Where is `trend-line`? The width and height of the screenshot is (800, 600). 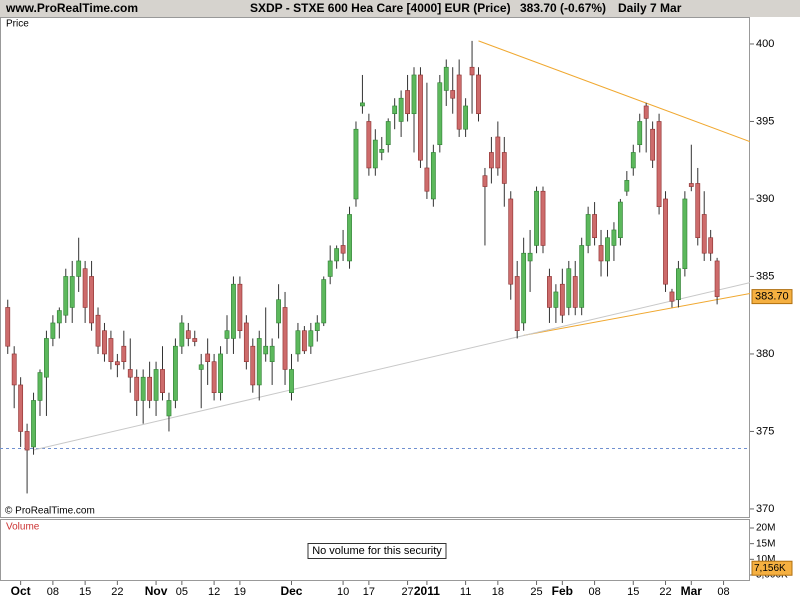 trend-line is located at coordinates (636, 314).